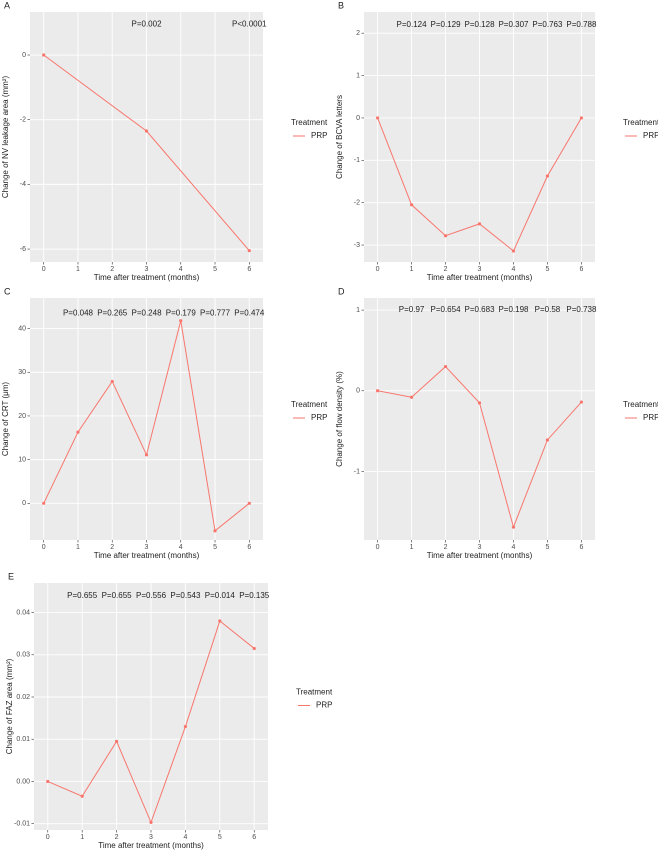 The image size is (658, 853). Describe the element at coordinates (446, 24) in the screenshot. I see `p-value-annotation: P=0.129` at that location.